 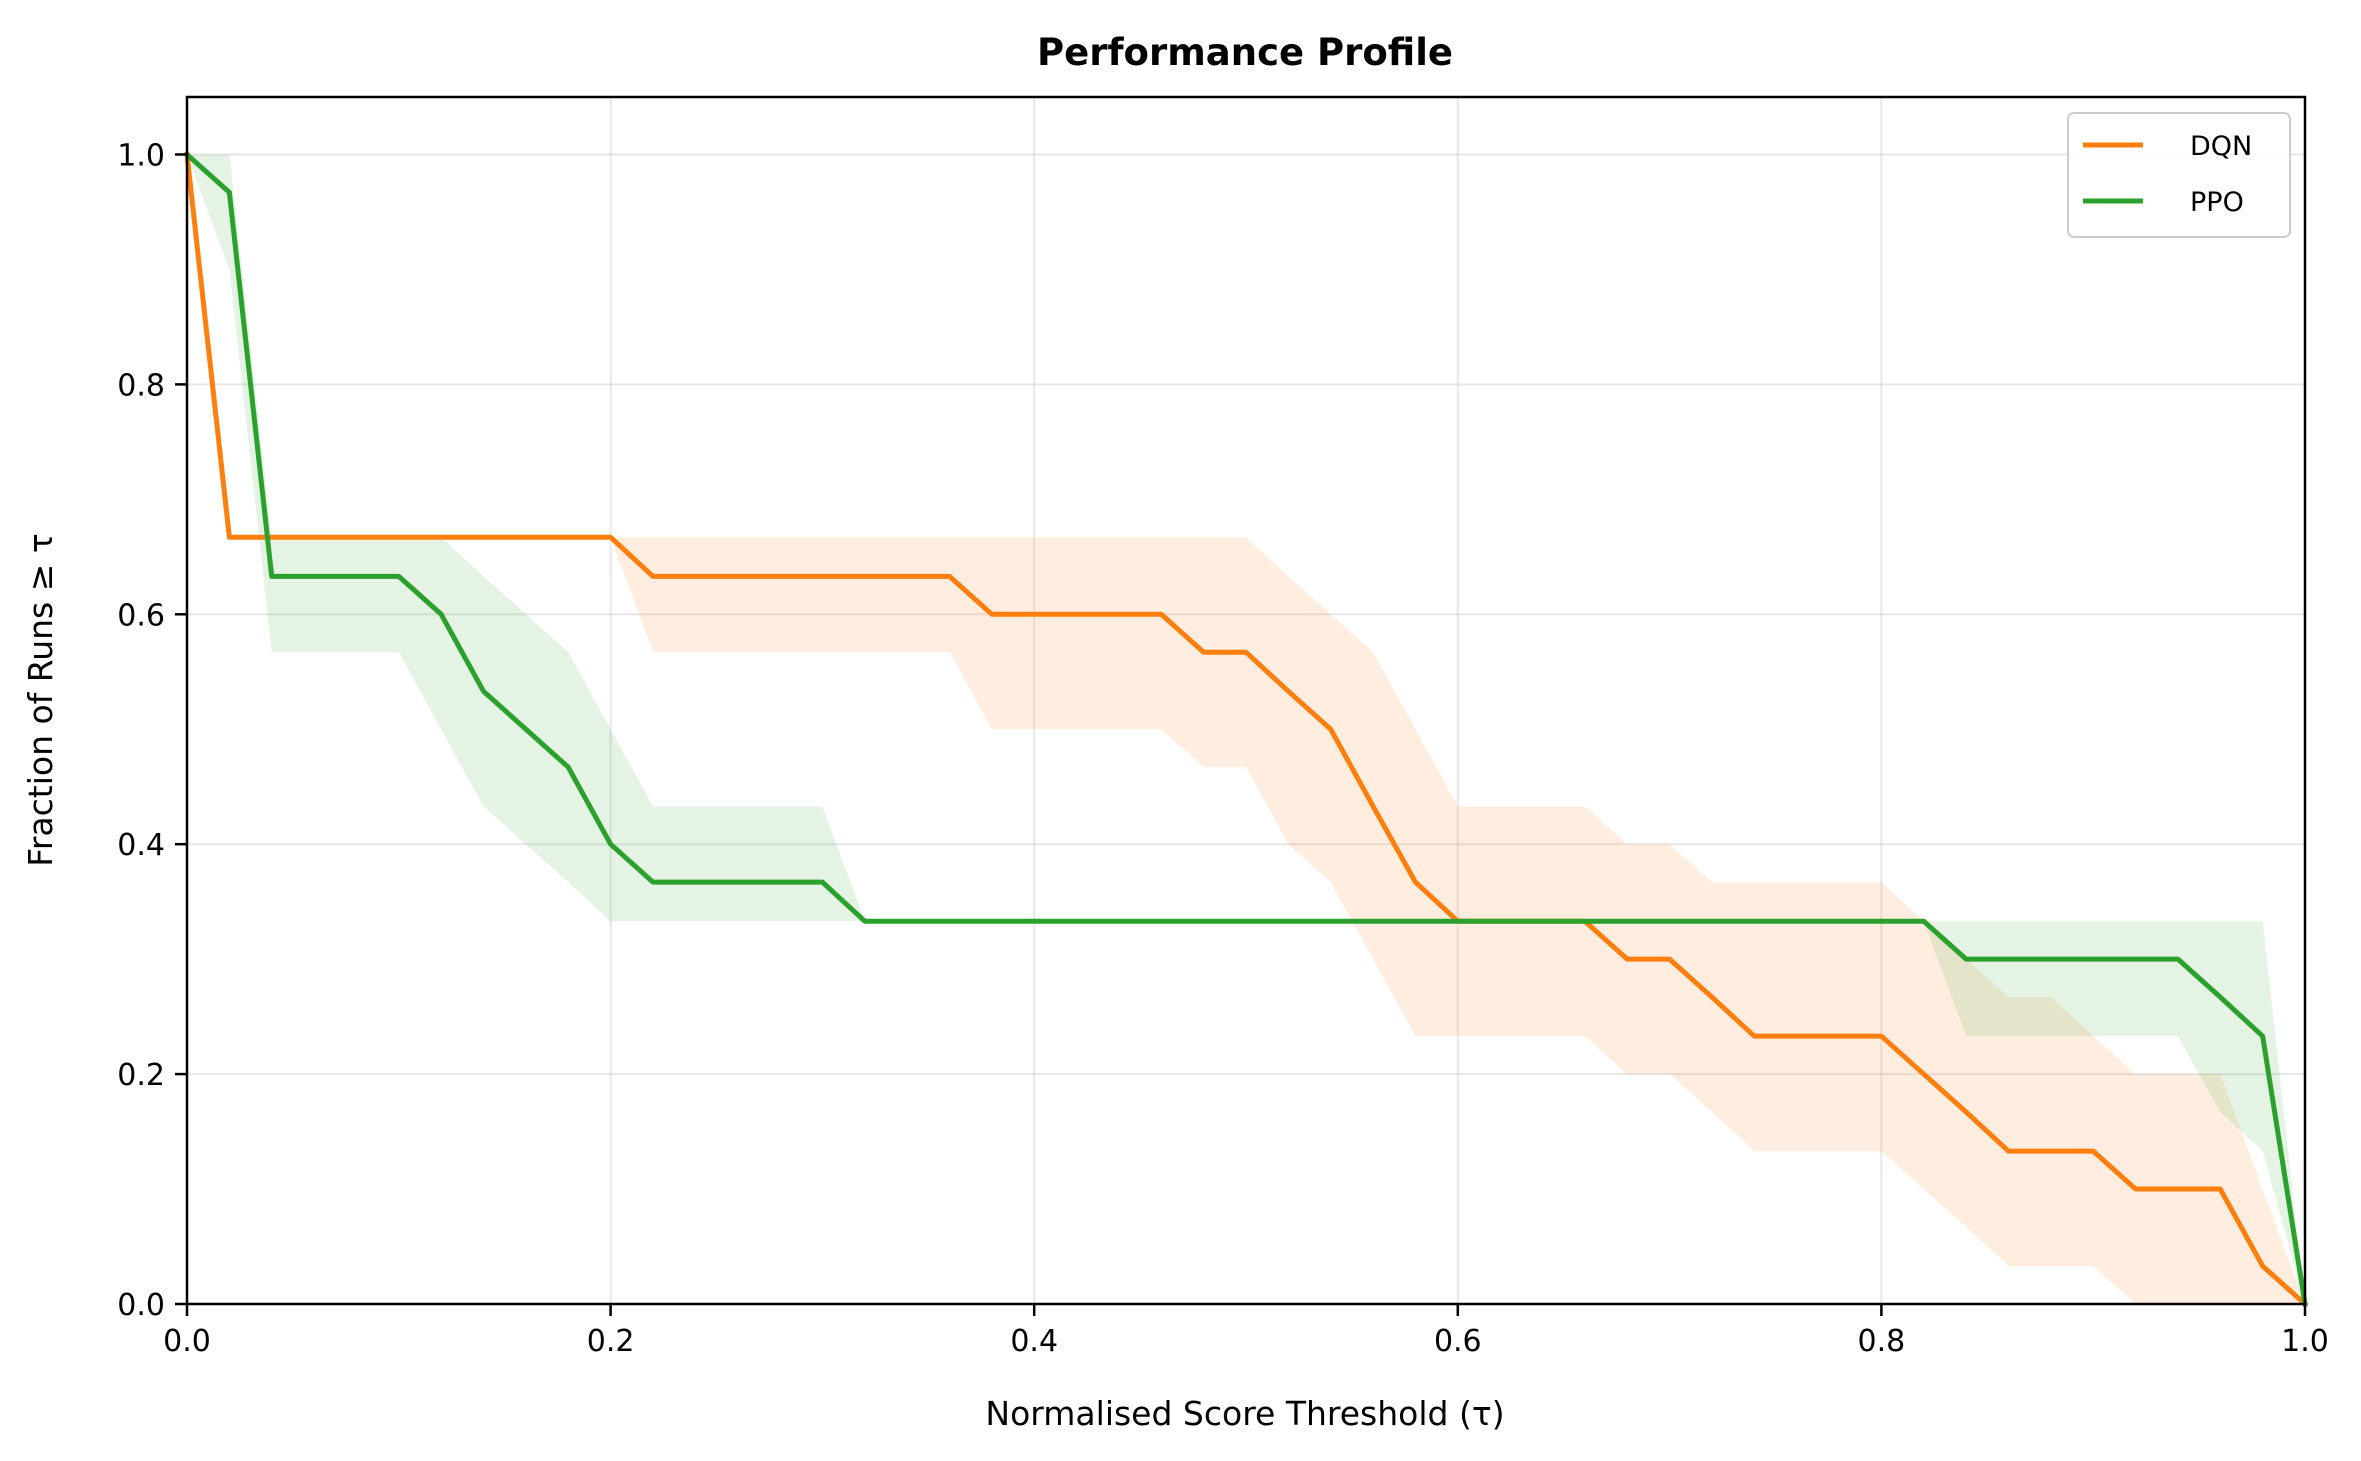 I want to click on x-tick-label: 0.0, so click(x=187, y=1341).